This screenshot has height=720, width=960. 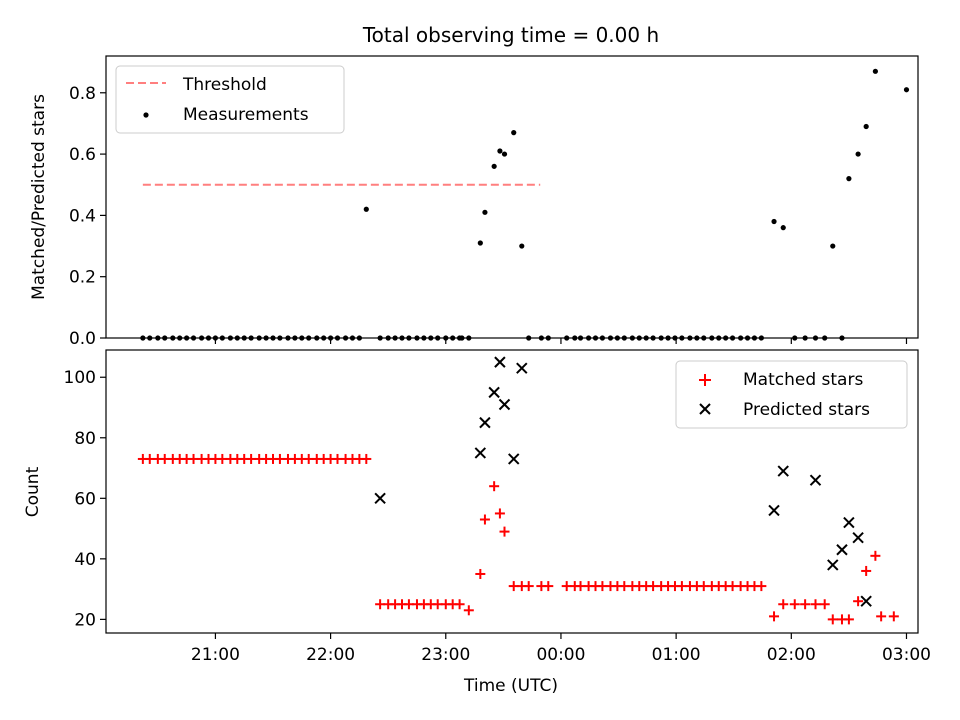 What do you see at coordinates (85, 439) in the screenshot?
I see `bottom-y-tick-label: 80` at bounding box center [85, 439].